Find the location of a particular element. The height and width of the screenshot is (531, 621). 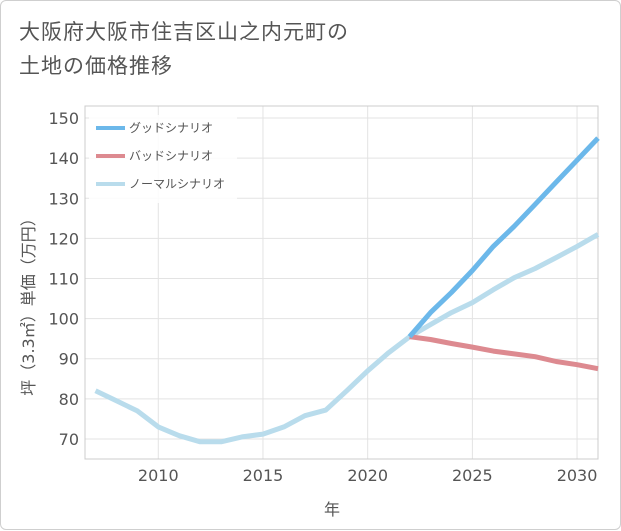

chart-title: 大阪府大阪市住吉区山之内元町の 土地の価格推移 is located at coordinates (184, 49).